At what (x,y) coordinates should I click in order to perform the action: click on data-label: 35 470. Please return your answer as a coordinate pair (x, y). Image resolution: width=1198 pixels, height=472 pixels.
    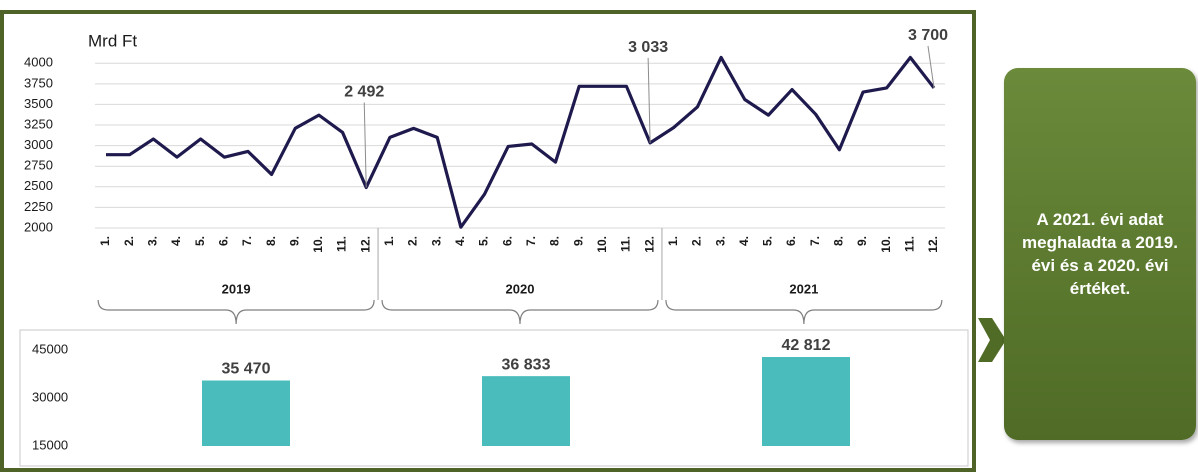
    Looking at the image, I should click on (246, 369).